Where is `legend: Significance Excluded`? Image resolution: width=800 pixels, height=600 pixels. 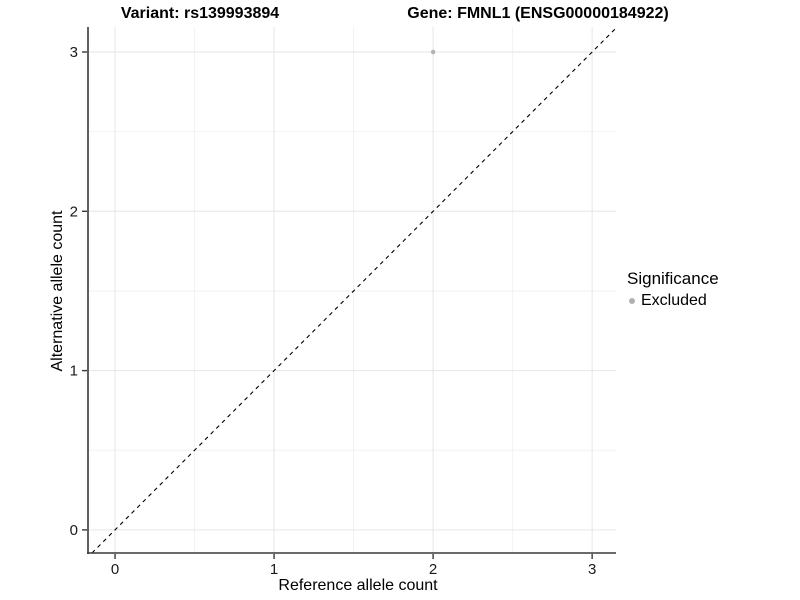
legend: Significance Excluded is located at coordinates (673, 289).